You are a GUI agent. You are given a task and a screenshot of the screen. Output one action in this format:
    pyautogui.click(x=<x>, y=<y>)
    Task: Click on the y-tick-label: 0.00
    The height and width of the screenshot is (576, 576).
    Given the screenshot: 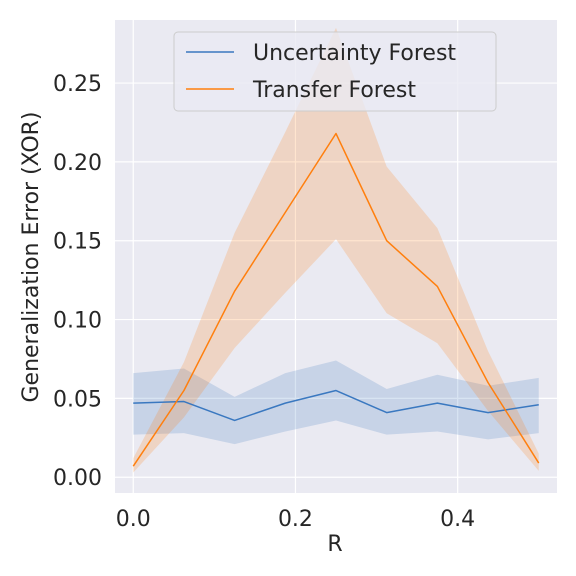 What is the action you would take?
    pyautogui.click(x=77, y=478)
    